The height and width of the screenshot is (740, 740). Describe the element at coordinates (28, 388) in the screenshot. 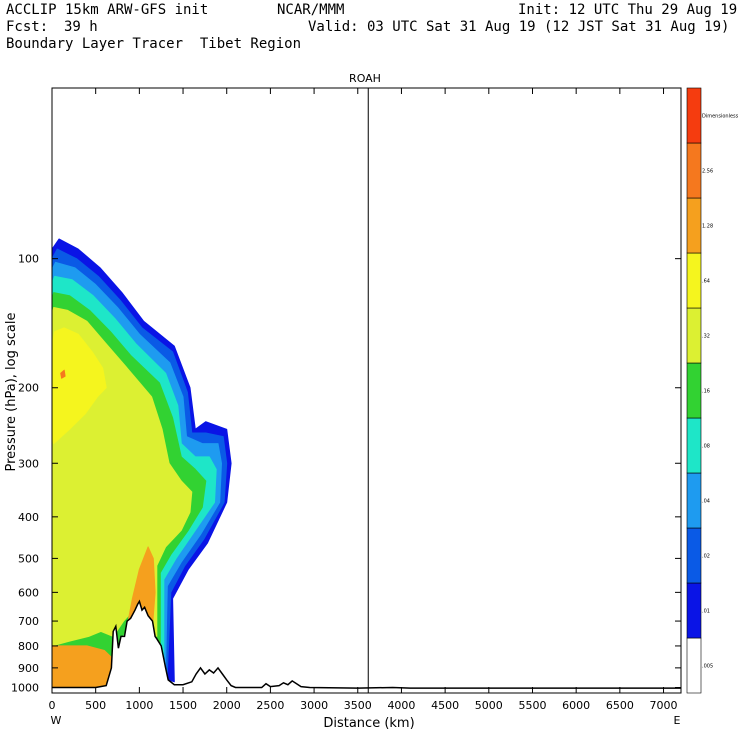

I see `y-tick-label: 200` at that location.